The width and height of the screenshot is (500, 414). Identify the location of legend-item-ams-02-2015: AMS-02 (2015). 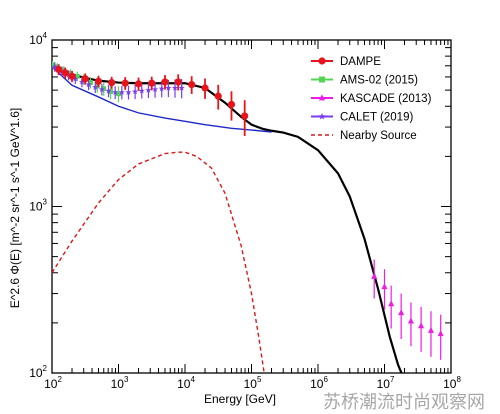
(364, 81).